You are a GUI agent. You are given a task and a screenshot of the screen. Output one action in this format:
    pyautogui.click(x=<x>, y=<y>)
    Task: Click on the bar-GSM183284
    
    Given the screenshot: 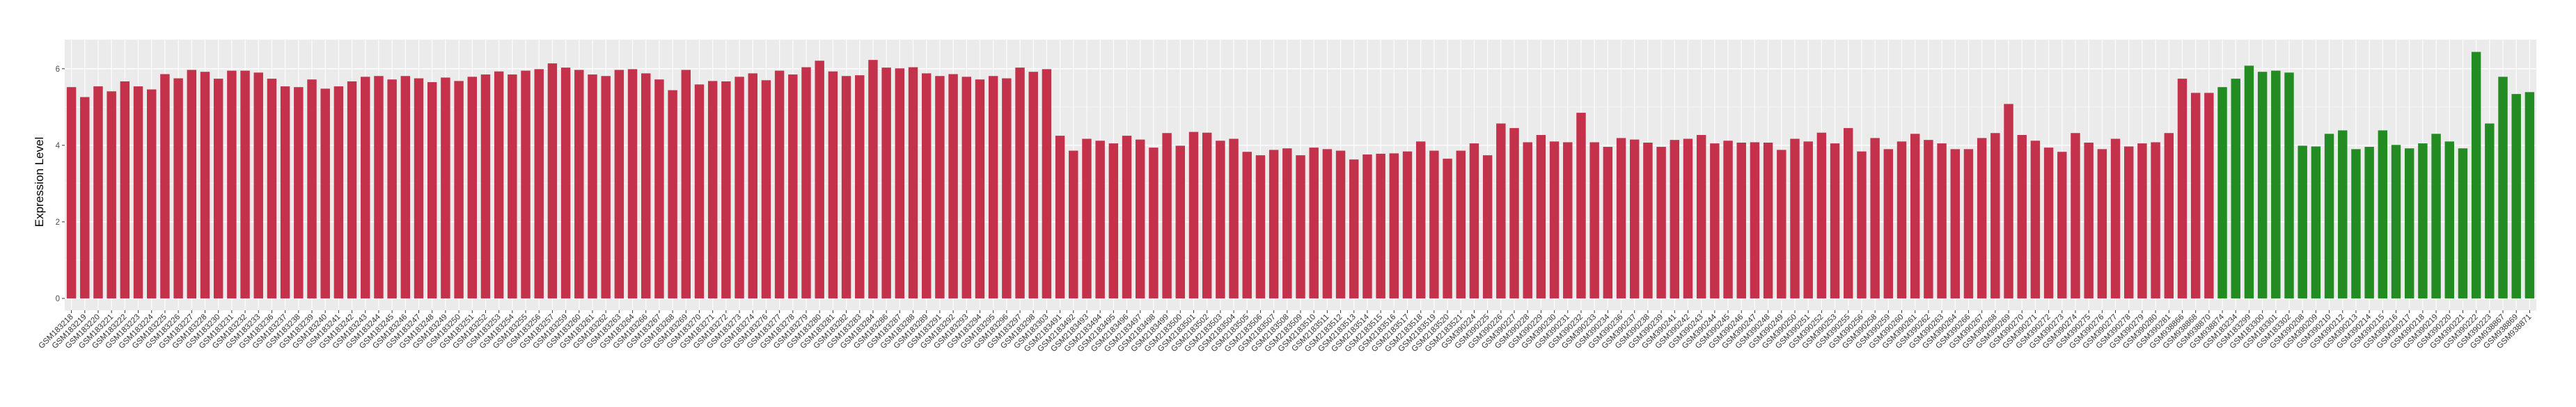 What is the action you would take?
    pyautogui.click(x=873, y=179)
    